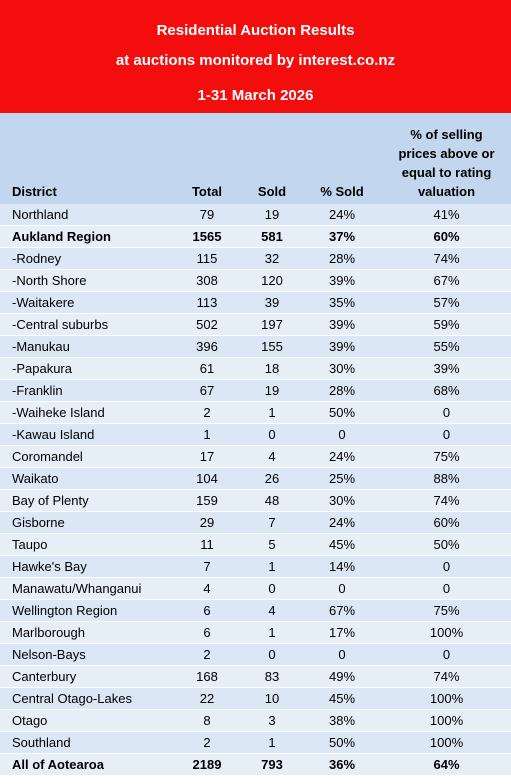 The image size is (511, 784). What do you see at coordinates (207, 632) in the screenshot?
I see `value-cell: 6` at bounding box center [207, 632].